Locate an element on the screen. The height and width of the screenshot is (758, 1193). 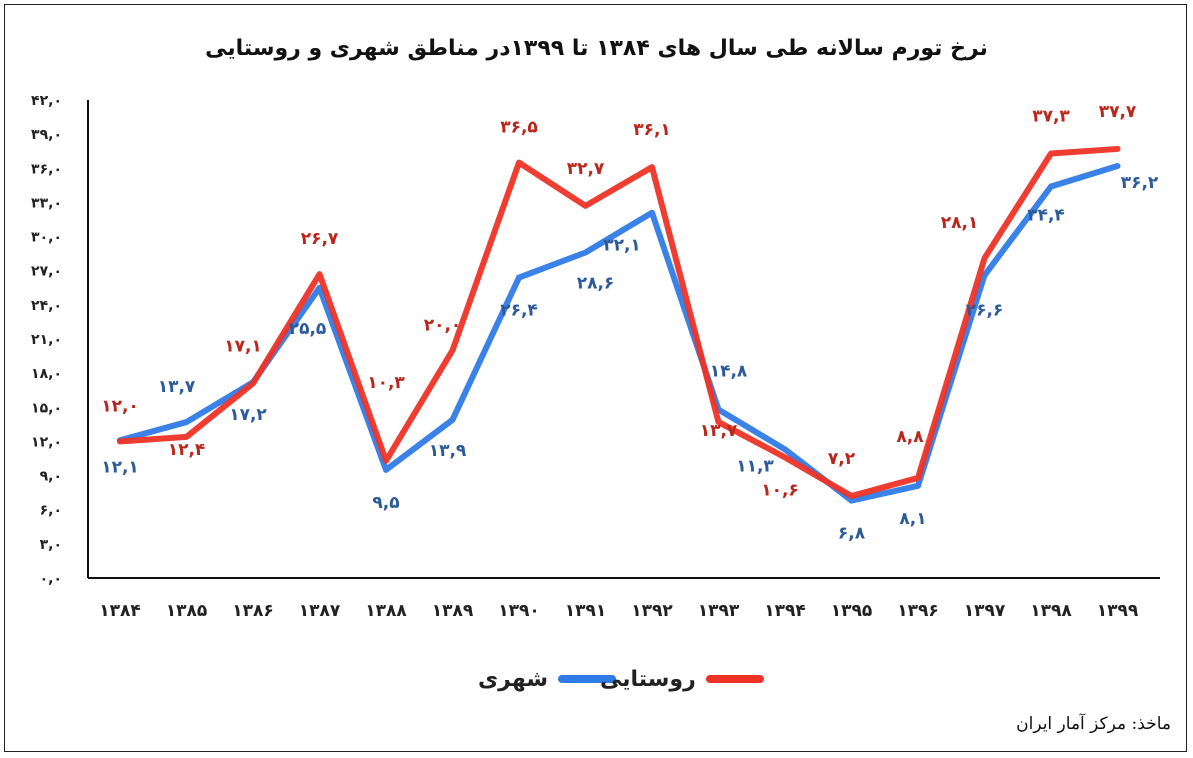
y-tick-label: ۱۲,۰ is located at coordinates (46, 442).